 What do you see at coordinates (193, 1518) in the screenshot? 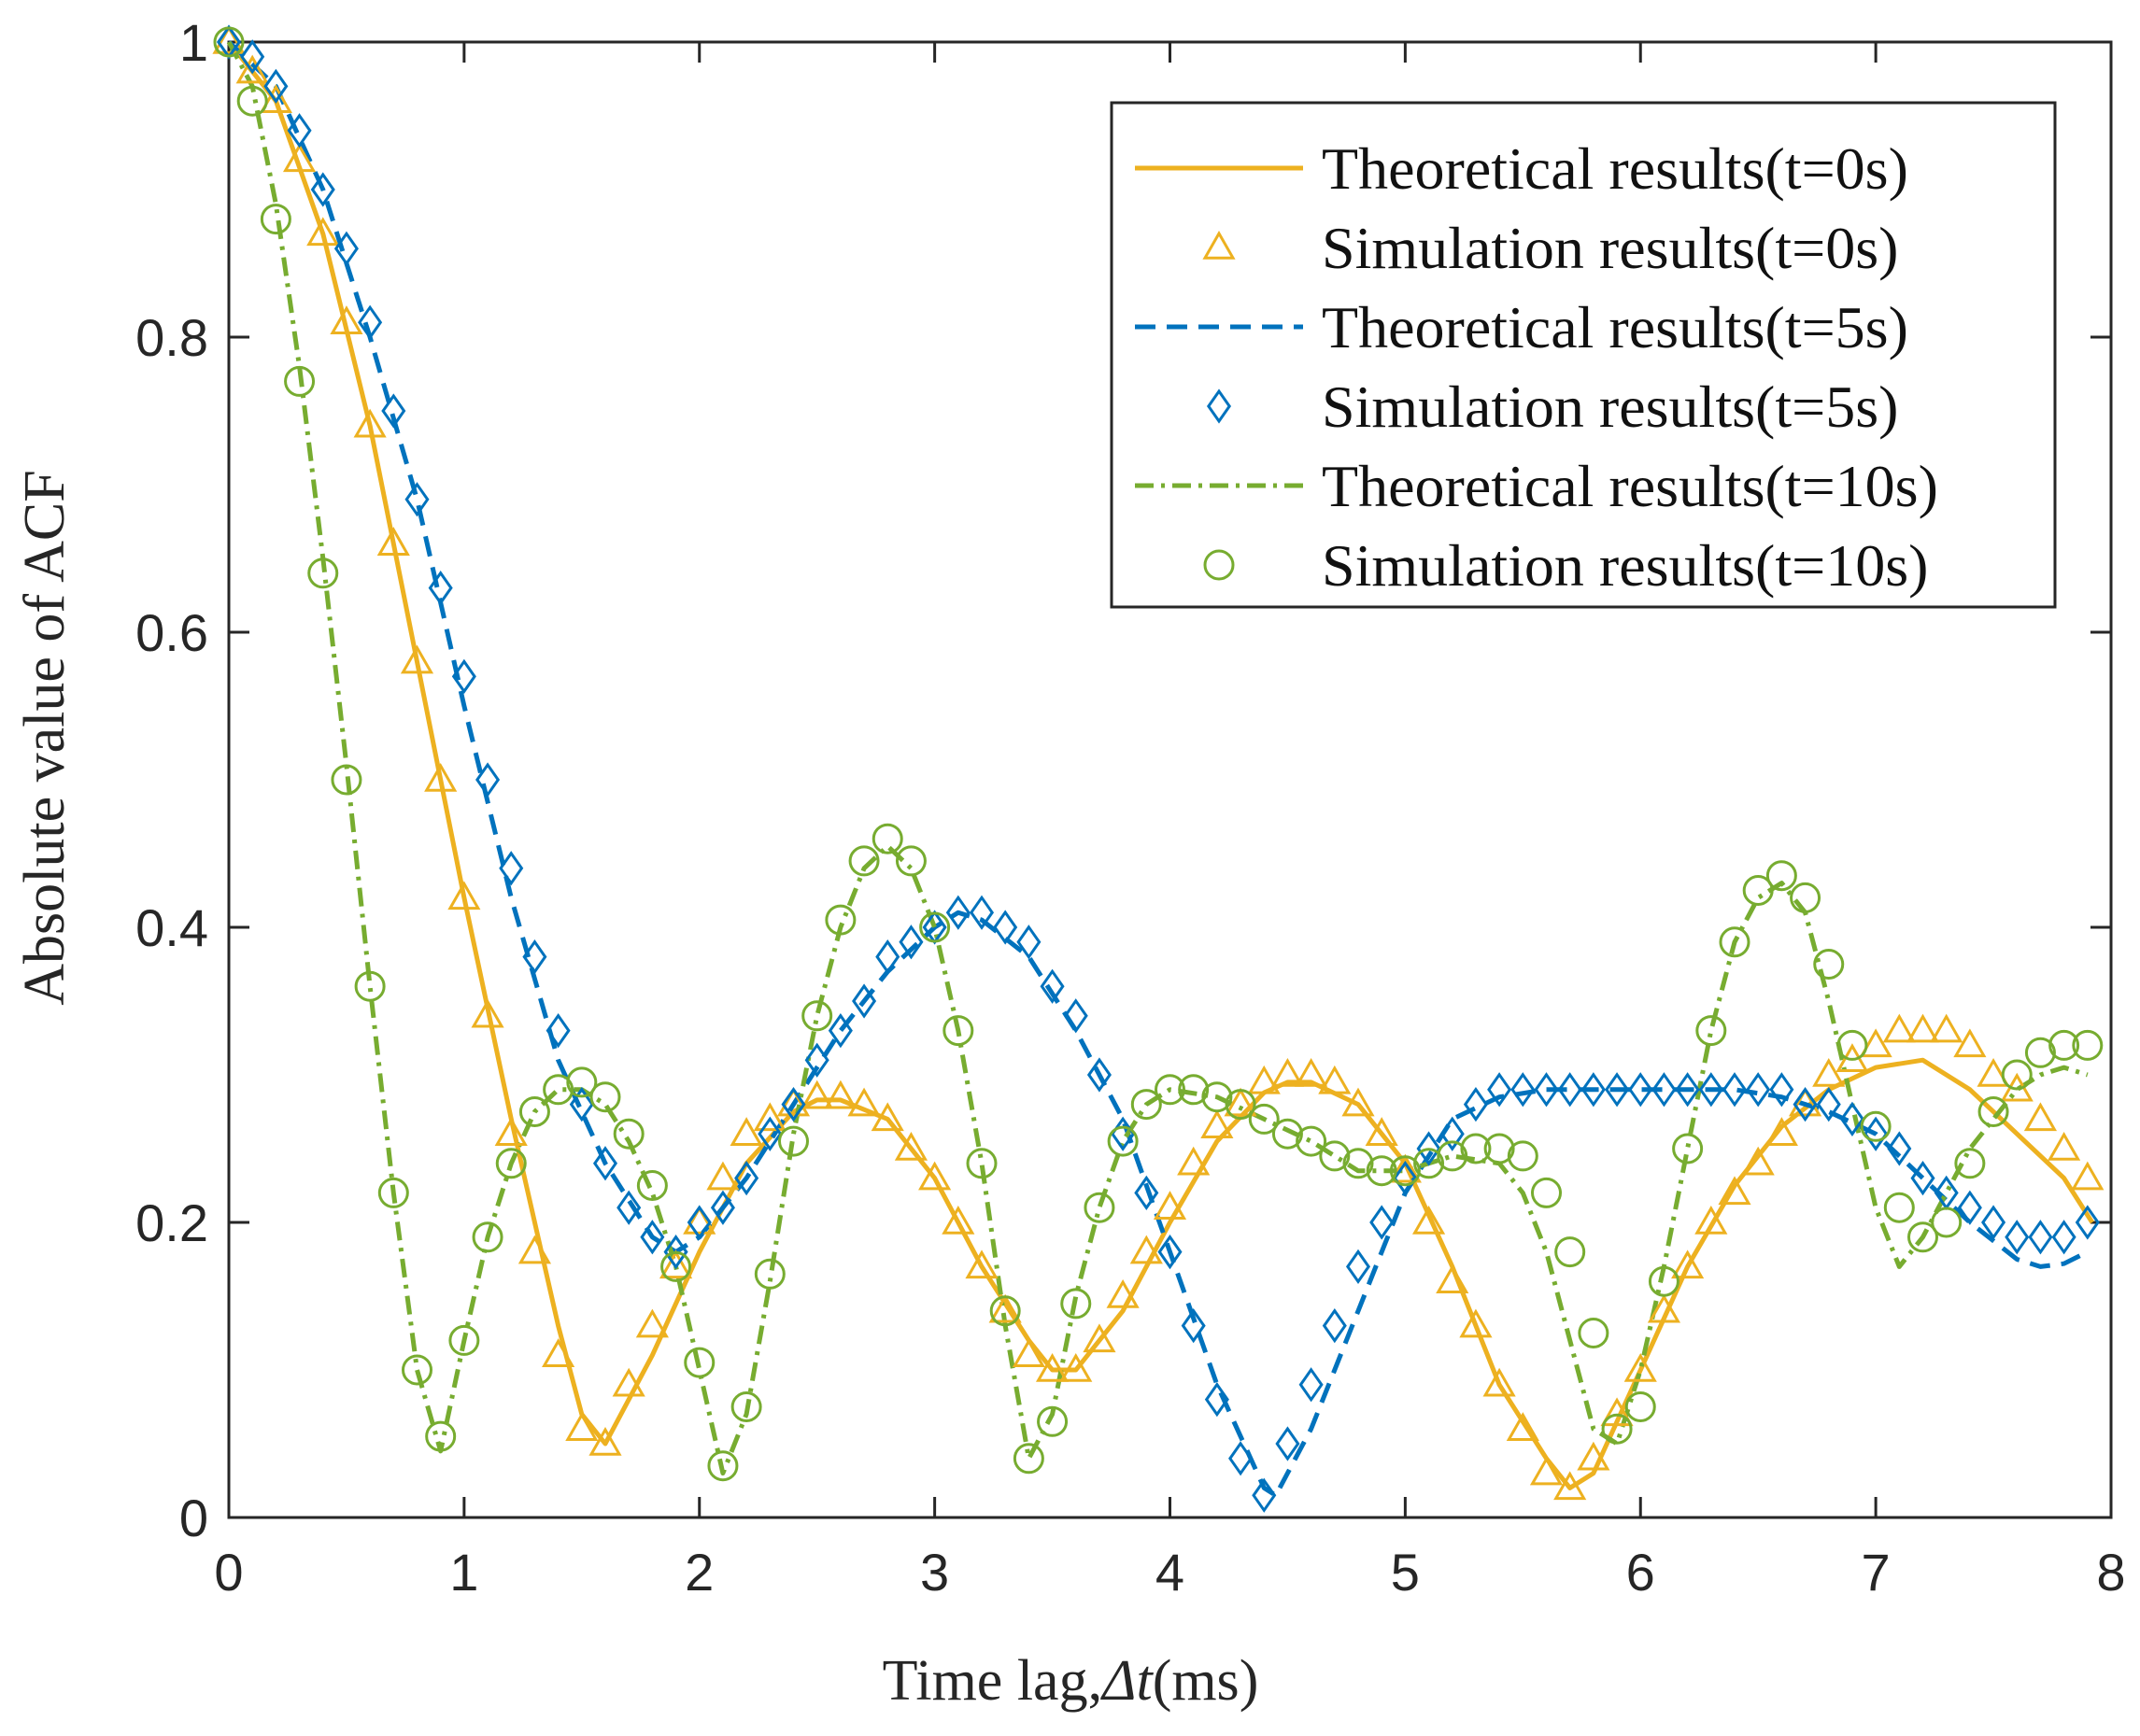
I see `y-tick-label: 0` at bounding box center [193, 1518].